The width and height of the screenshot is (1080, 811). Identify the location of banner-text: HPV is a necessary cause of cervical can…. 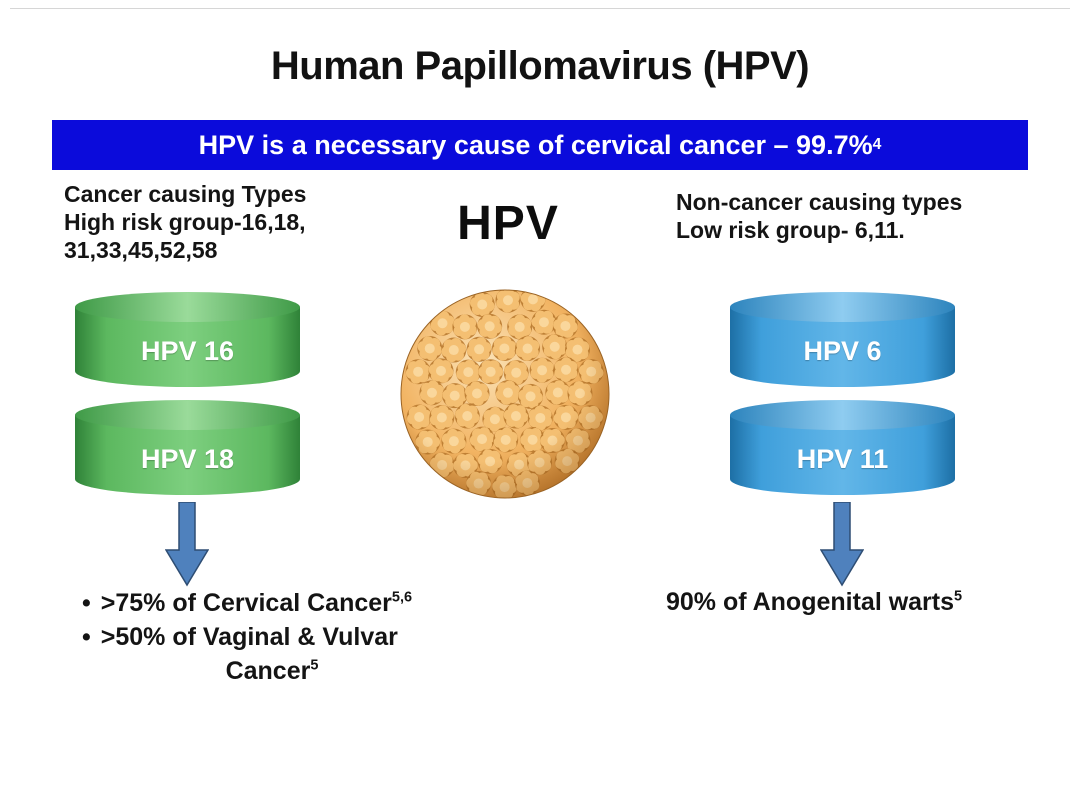
(535, 144).